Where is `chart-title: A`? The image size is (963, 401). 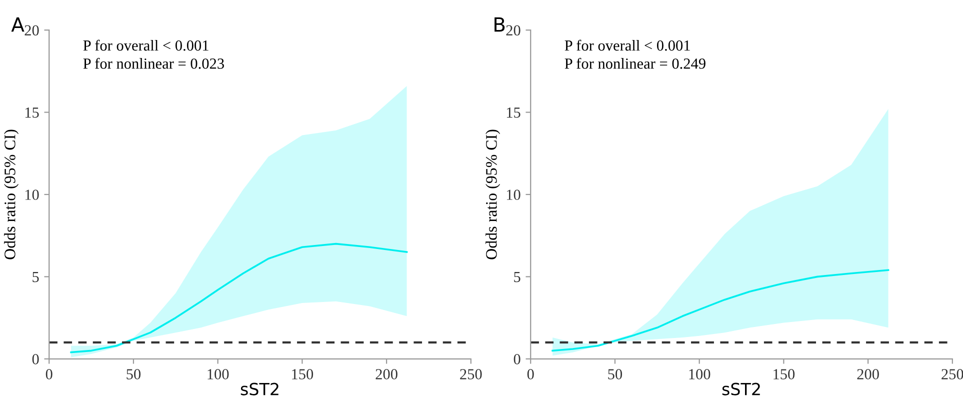 chart-title: A is located at coordinates (17, 24).